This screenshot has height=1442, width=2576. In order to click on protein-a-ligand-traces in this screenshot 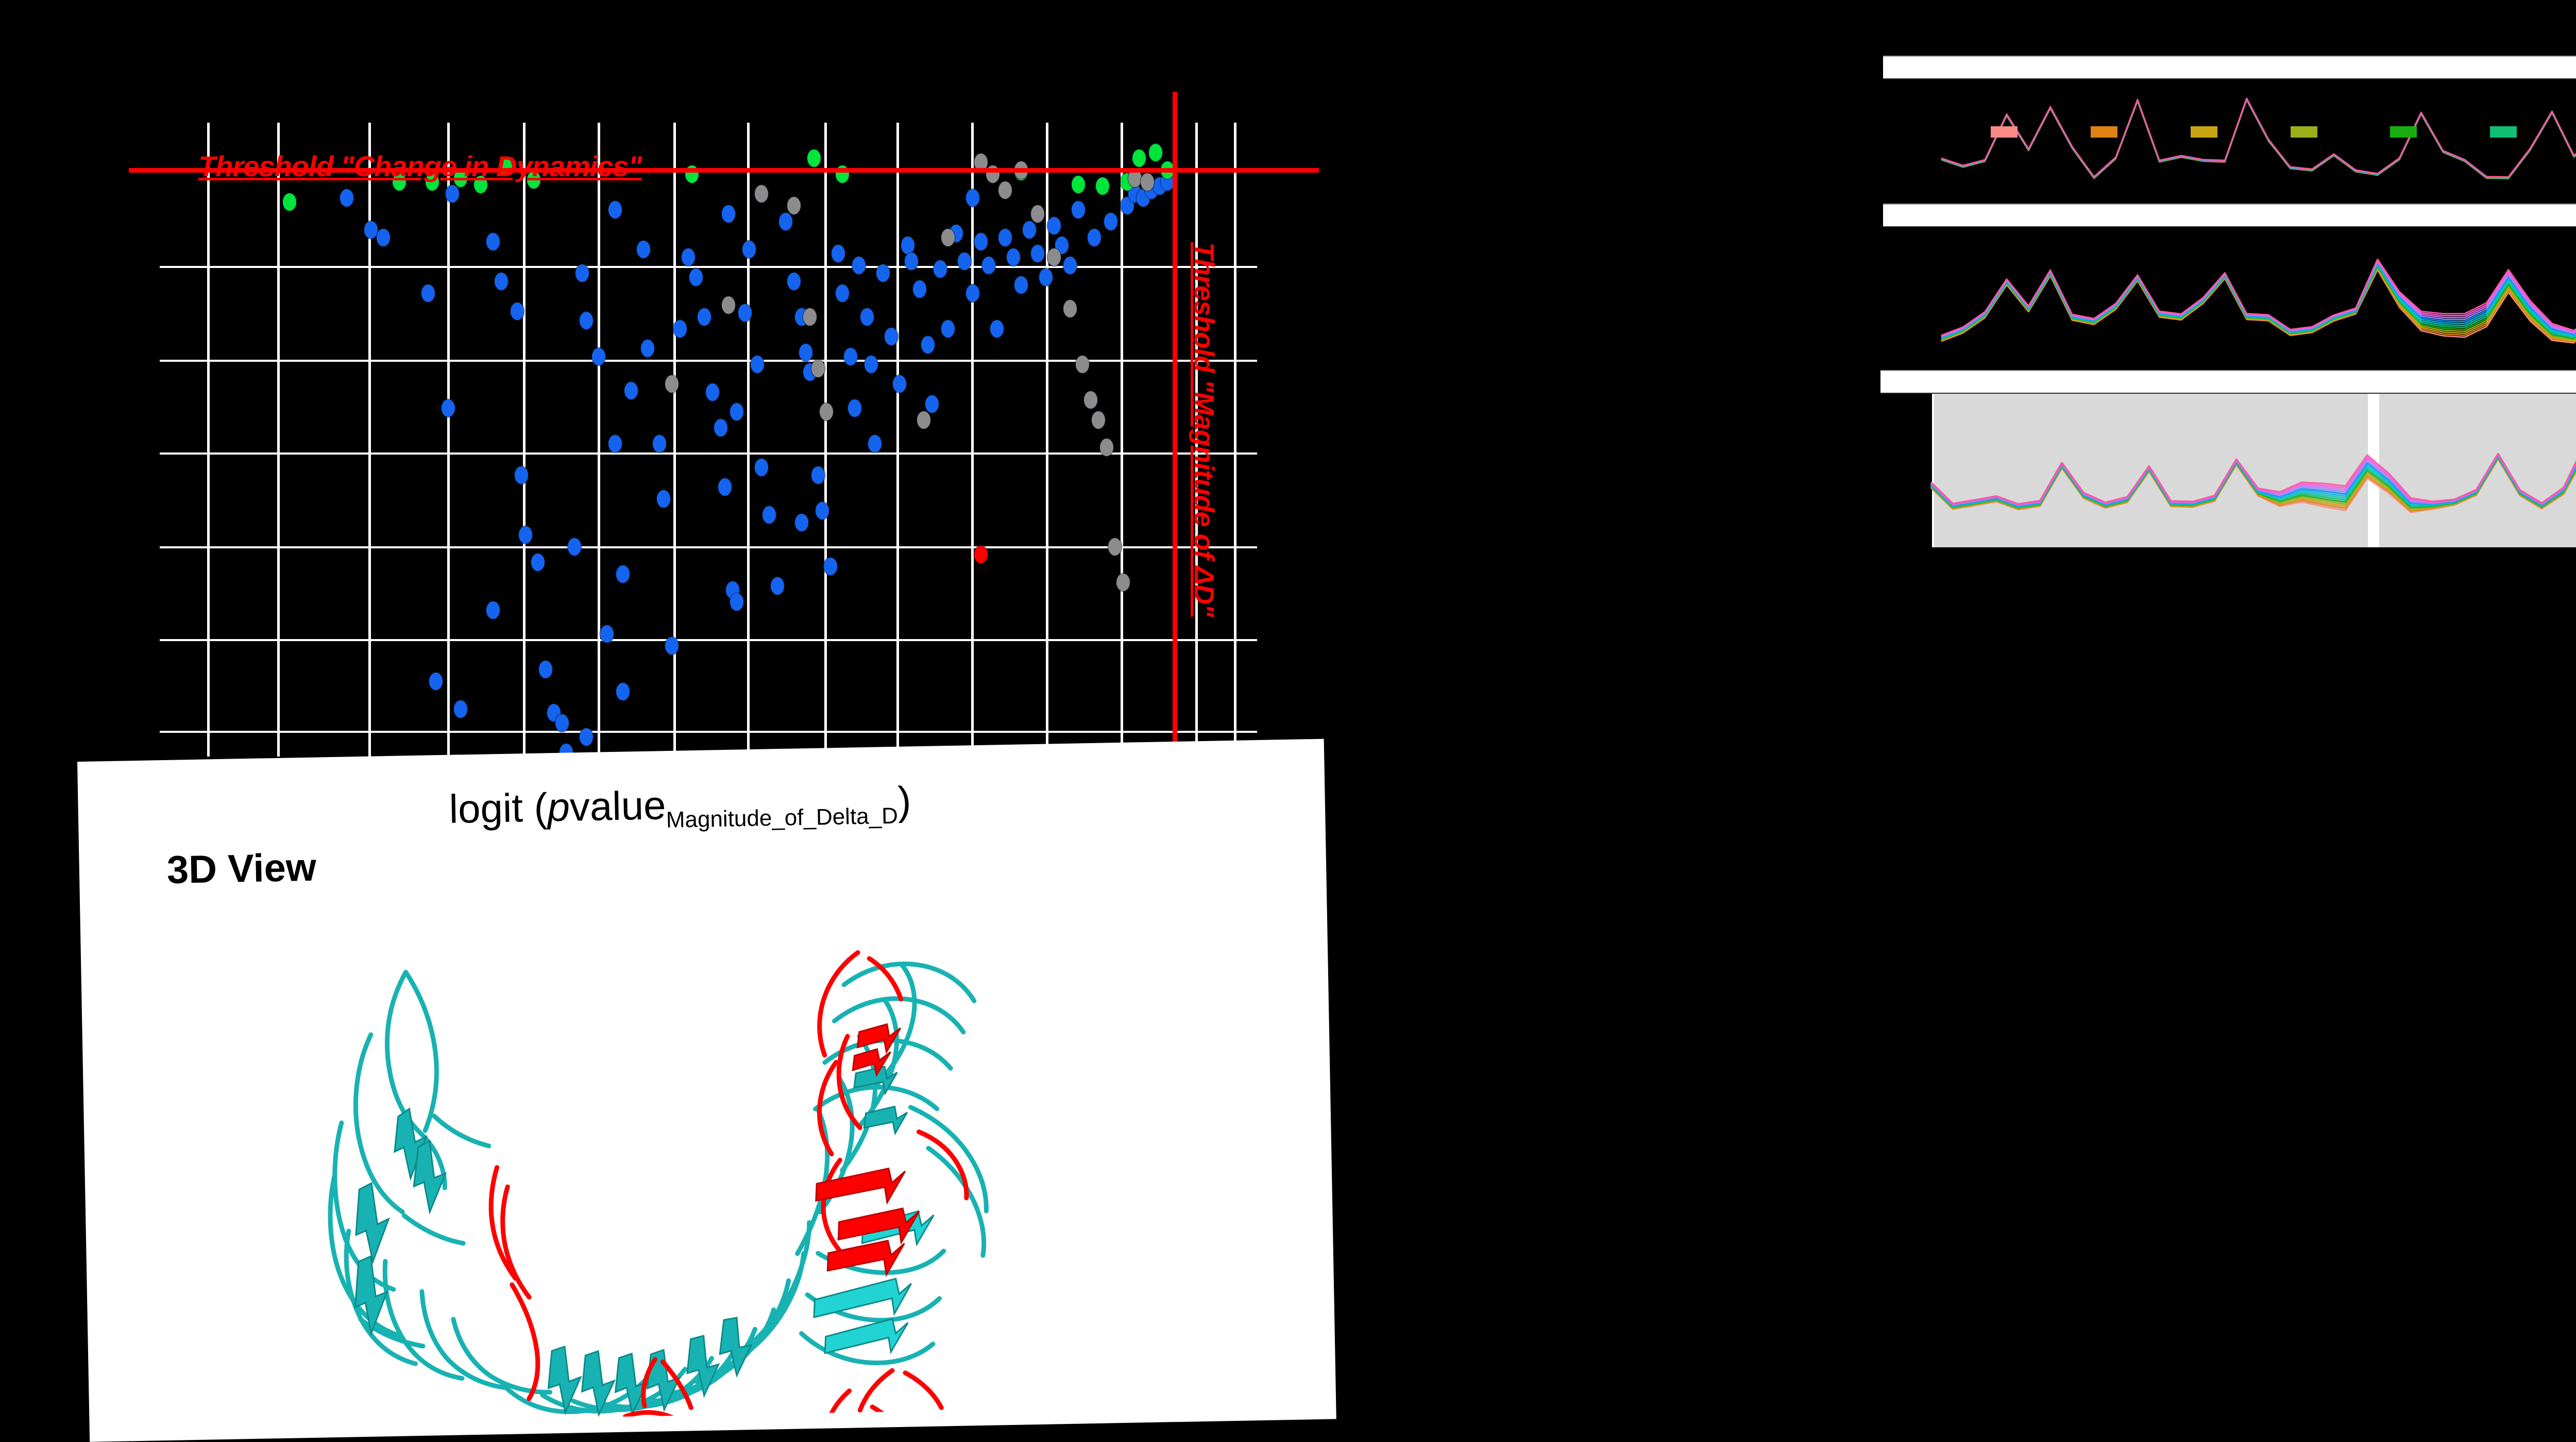, I will do `click(2256, 302)`.